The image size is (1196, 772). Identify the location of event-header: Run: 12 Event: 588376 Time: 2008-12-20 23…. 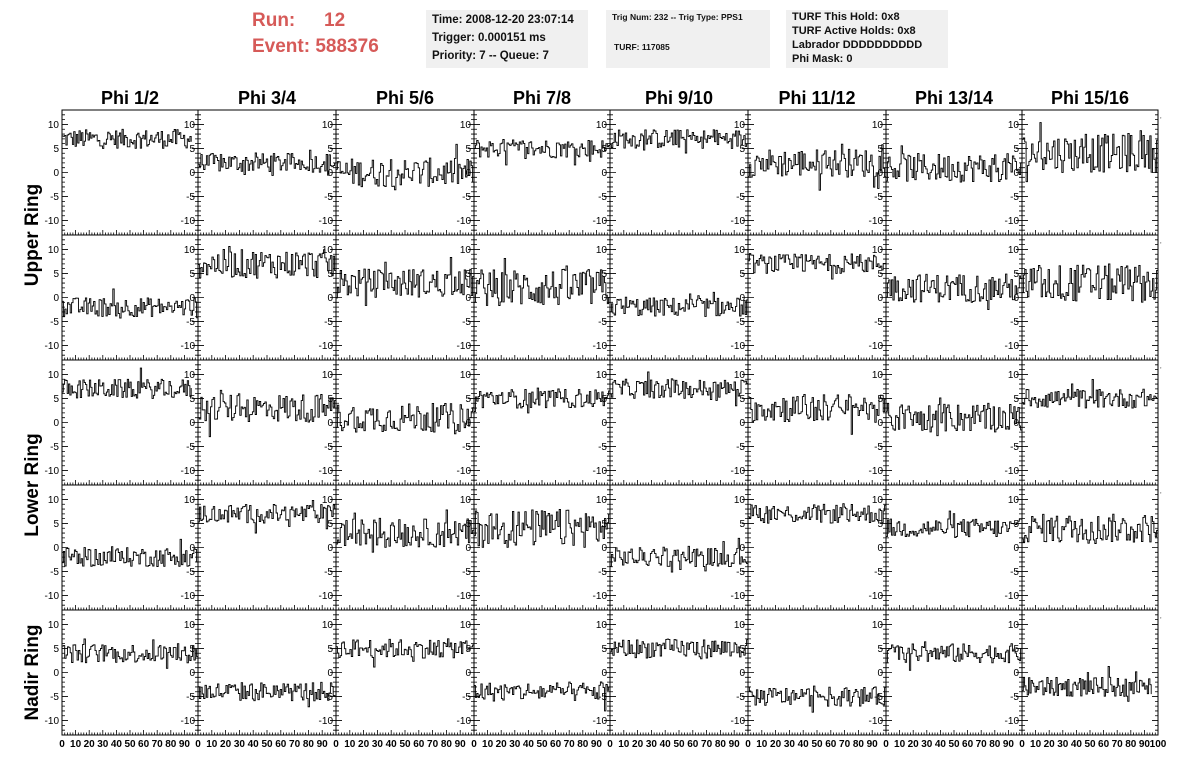
(598, 40).